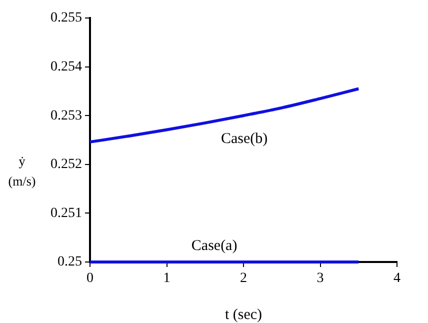 Image resolution: width=428 pixels, height=323 pixels. Describe the element at coordinates (243, 314) in the screenshot. I see `x-axis-title: t (sec)` at that location.